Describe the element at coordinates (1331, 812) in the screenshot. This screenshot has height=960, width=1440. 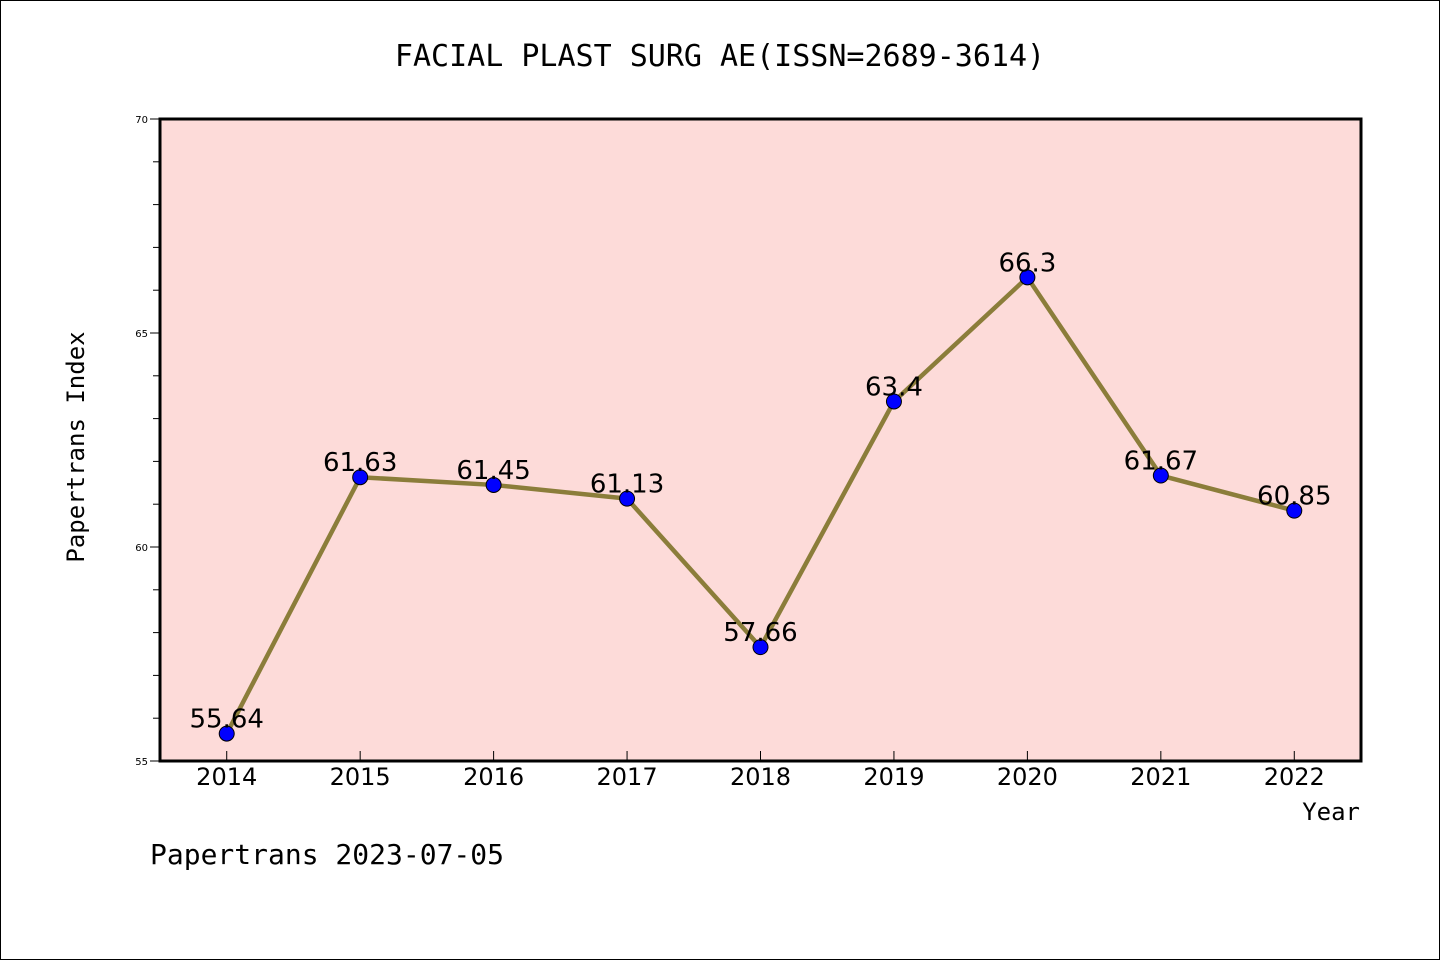
I see `x-axis-label: Year` at that location.